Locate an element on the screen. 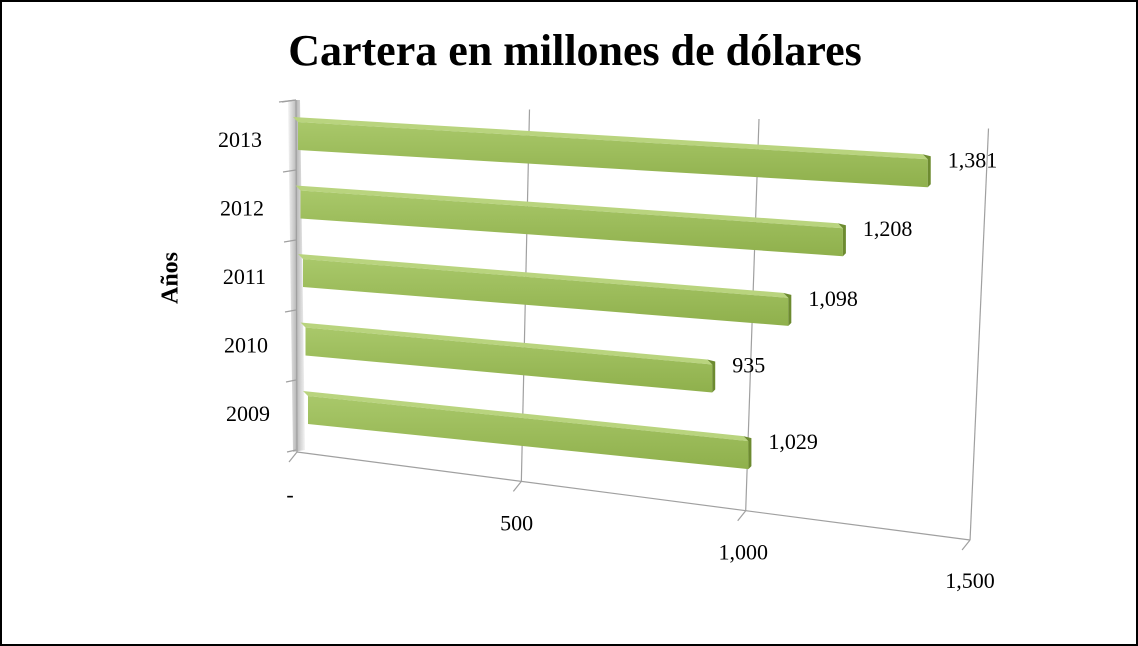 Image resolution: width=1138 pixels, height=646 pixels. y-tick-label: 2009 is located at coordinates (248, 413).